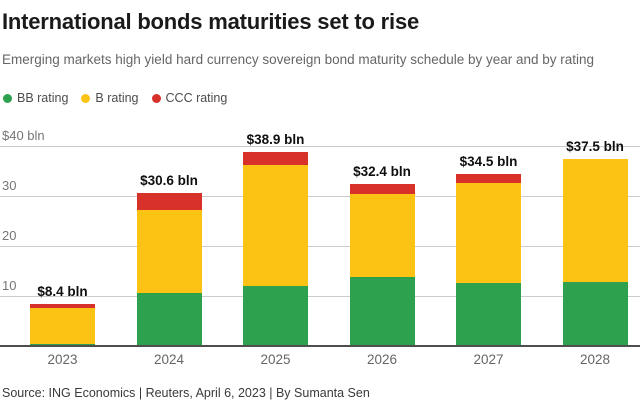  I want to click on bar-2027-segment-b-rating, so click(488, 233).